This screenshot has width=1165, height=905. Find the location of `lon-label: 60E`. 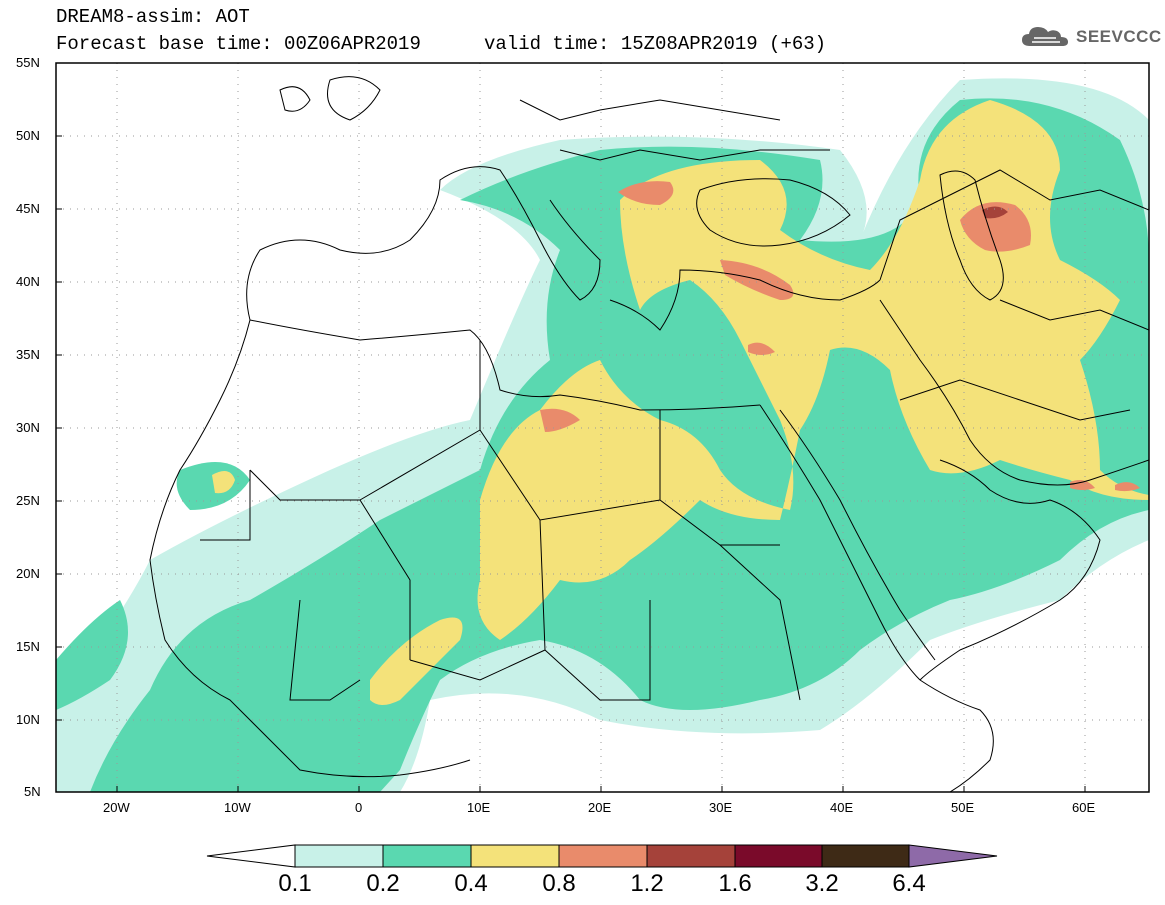

lon-label: 60E is located at coordinates (1084, 807).